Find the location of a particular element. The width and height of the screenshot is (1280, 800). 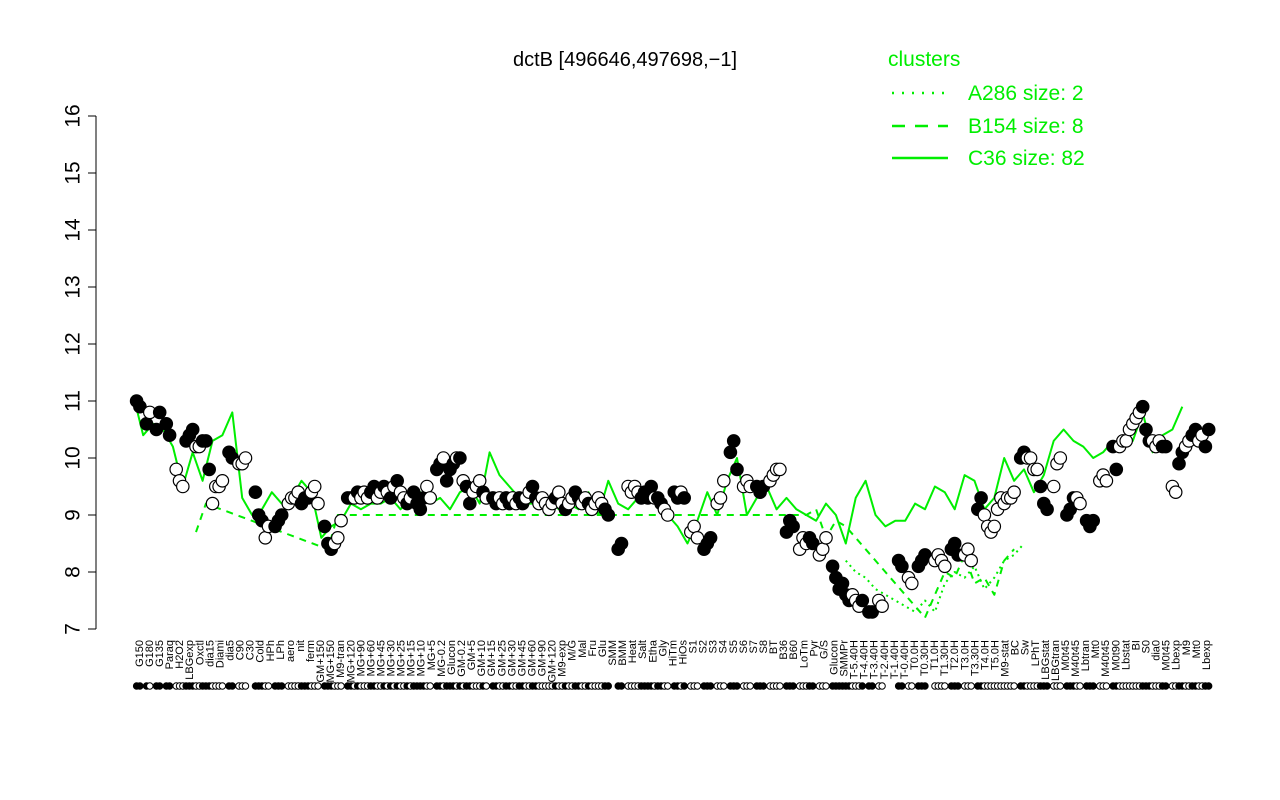

x-tick-label: Glucon is located at coordinates (835, 657).